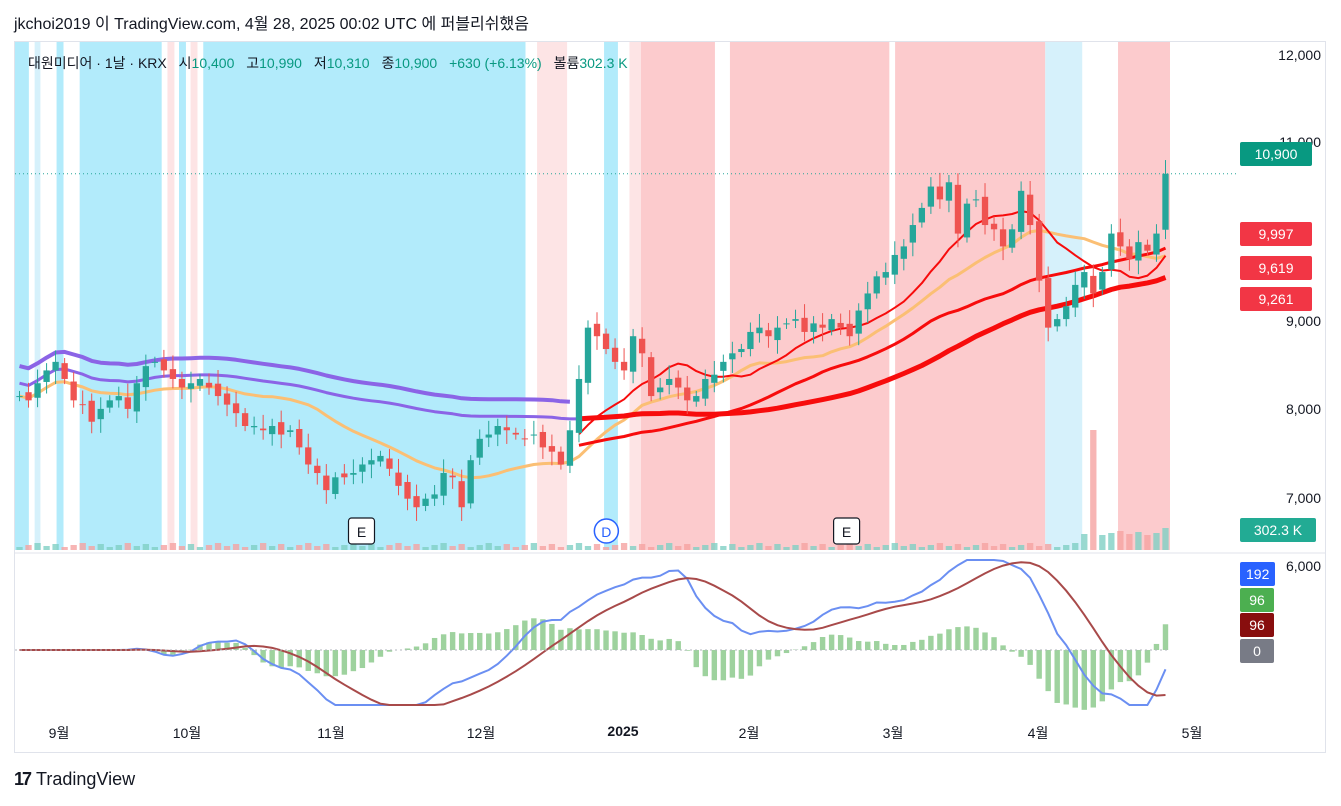 This screenshot has height=806, width=1341. Describe the element at coordinates (348, 63) in the screenshot. I see `low-value: 10,310` at that location.